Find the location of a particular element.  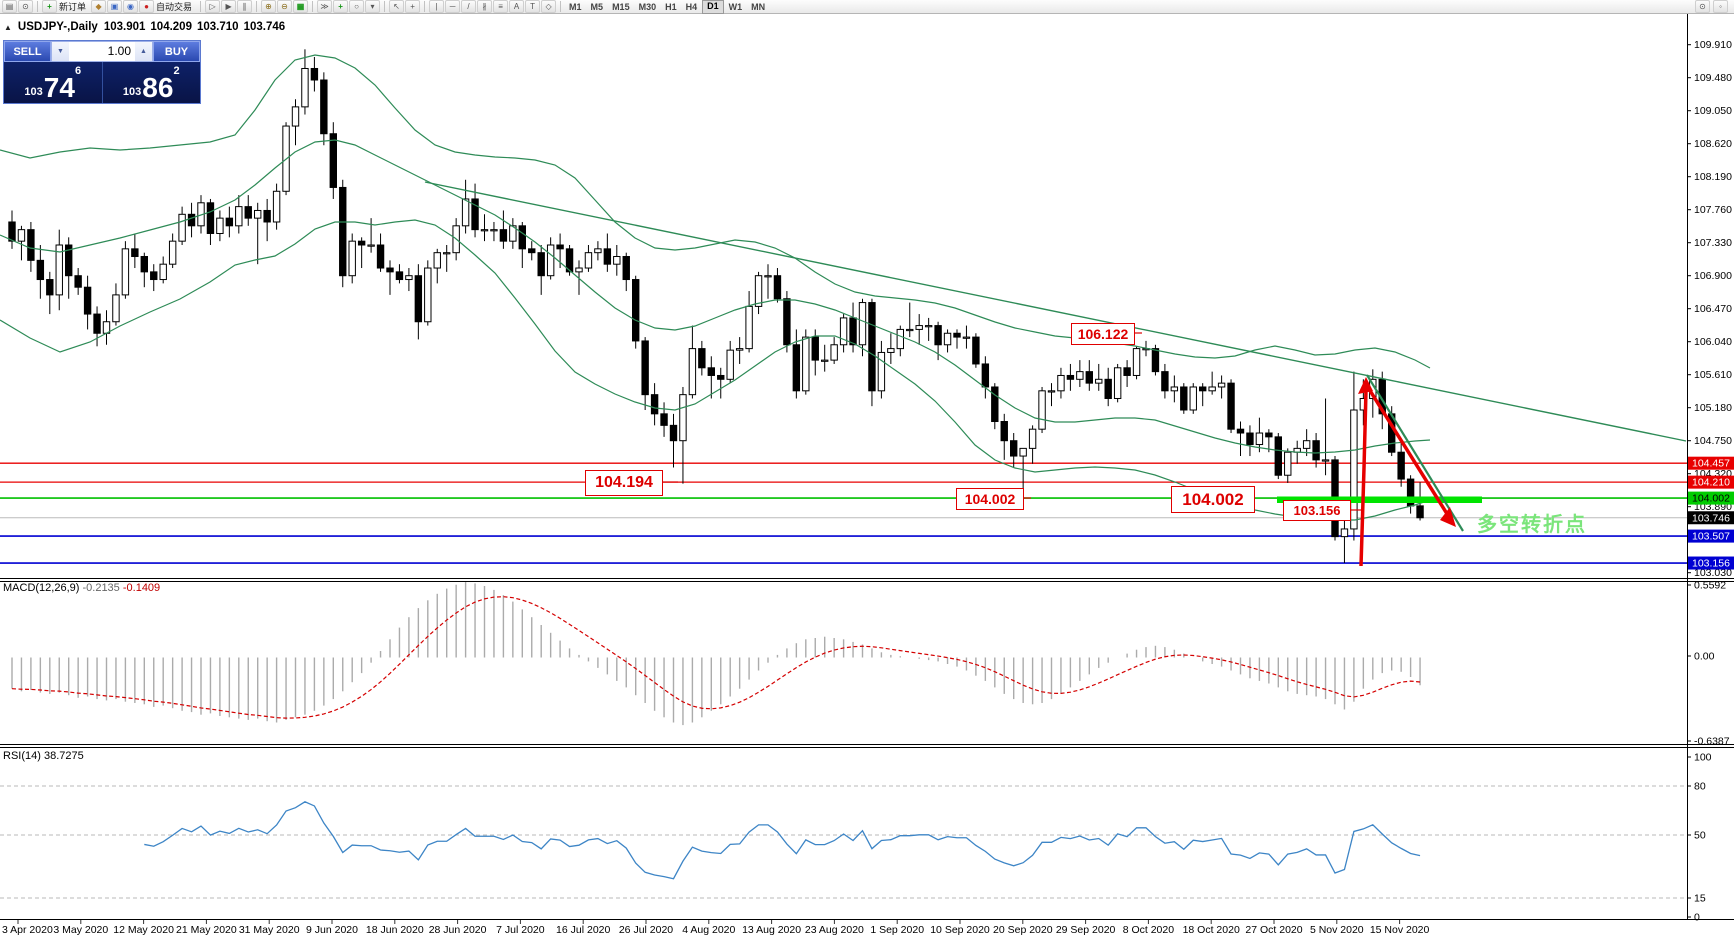

metaeditor-icon: ▣ is located at coordinates (115, 6).